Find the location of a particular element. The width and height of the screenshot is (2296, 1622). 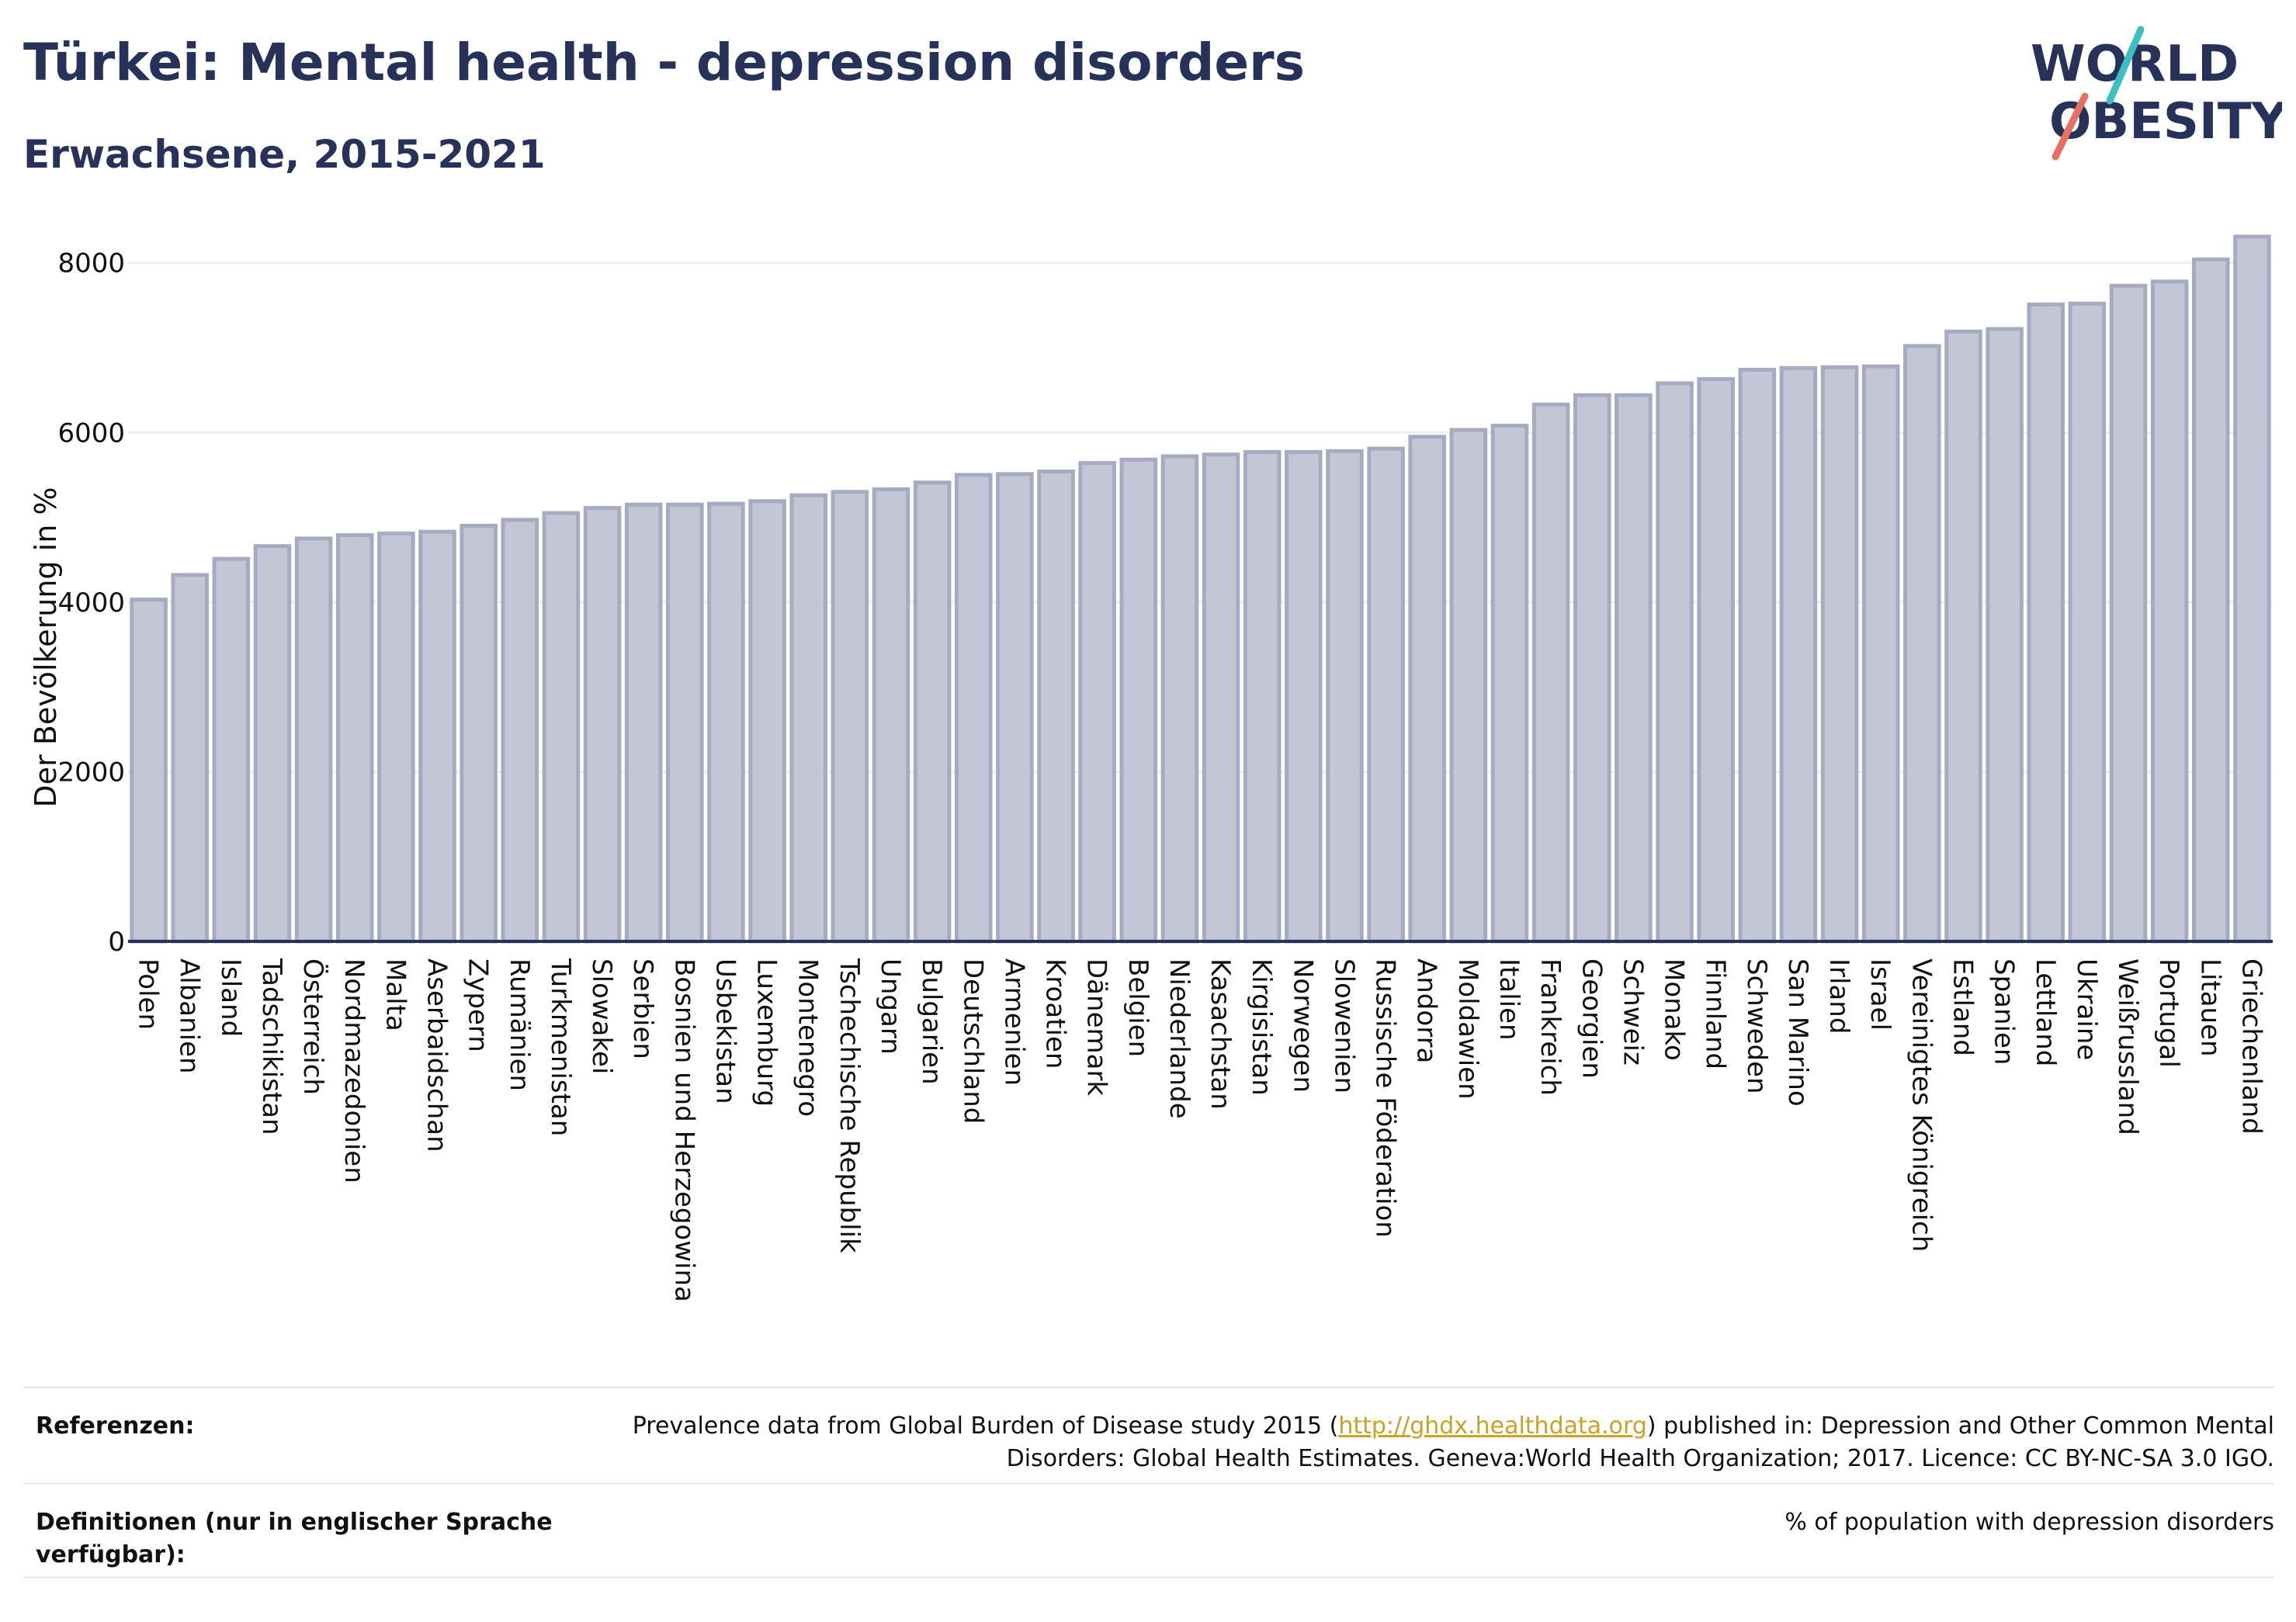

x-category-label: Litauen is located at coordinates (2209, 1008).